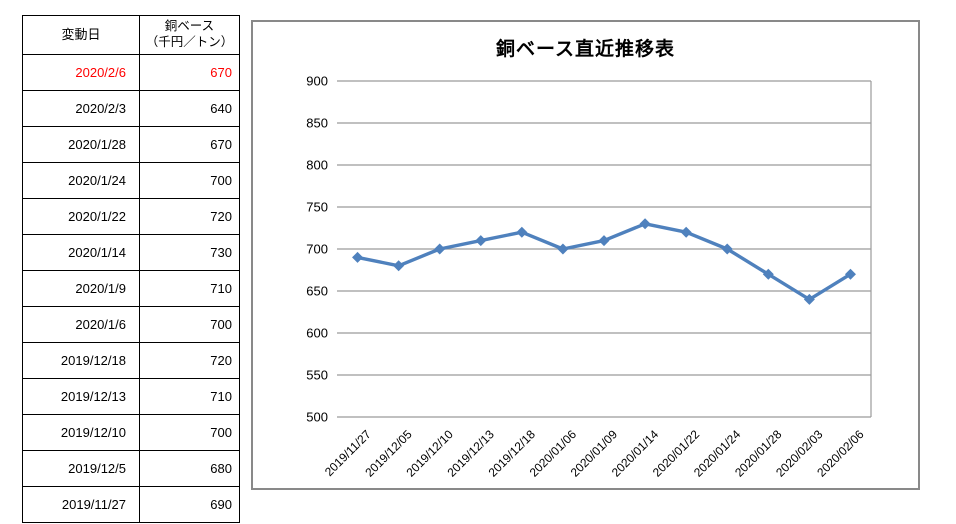  I want to click on table-row: 2020/2/6 670, so click(131, 72).